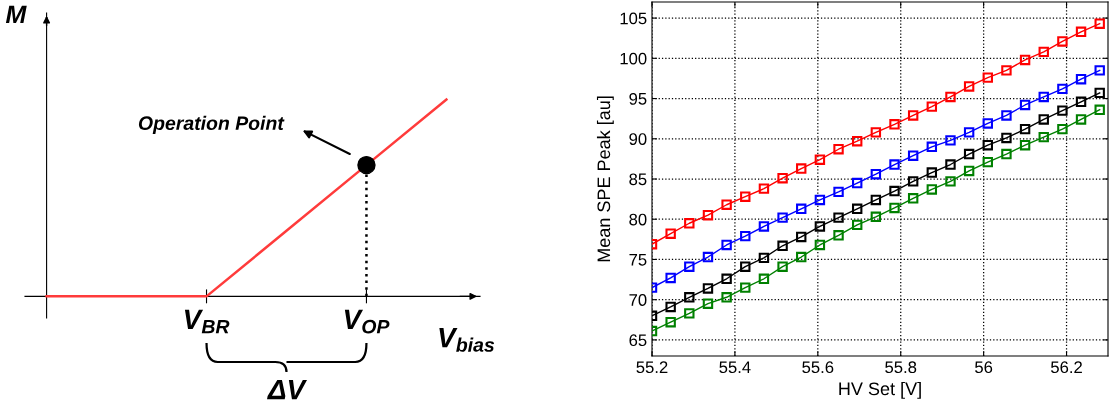  I want to click on x-tick-label: 55.4, so click(735, 367).